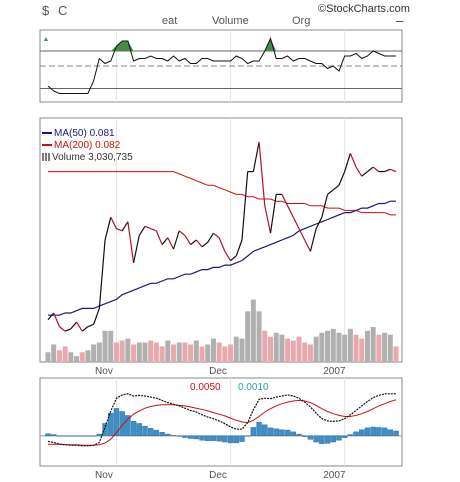 This screenshot has height=482, width=460. Describe the element at coordinates (104, 371) in the screenshot. I see `price-x-tick-label: Nov` at that location.